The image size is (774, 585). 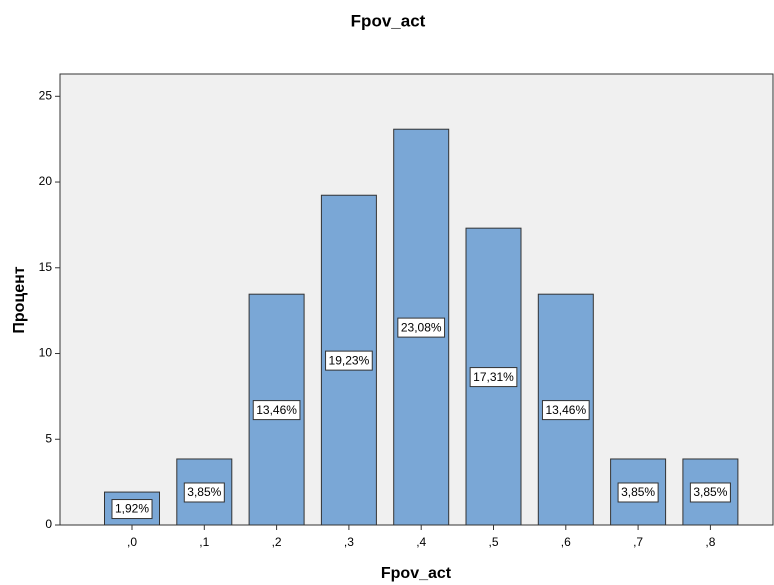 I want to click on x-tick-label: ,5, so click(x=493, y=542).